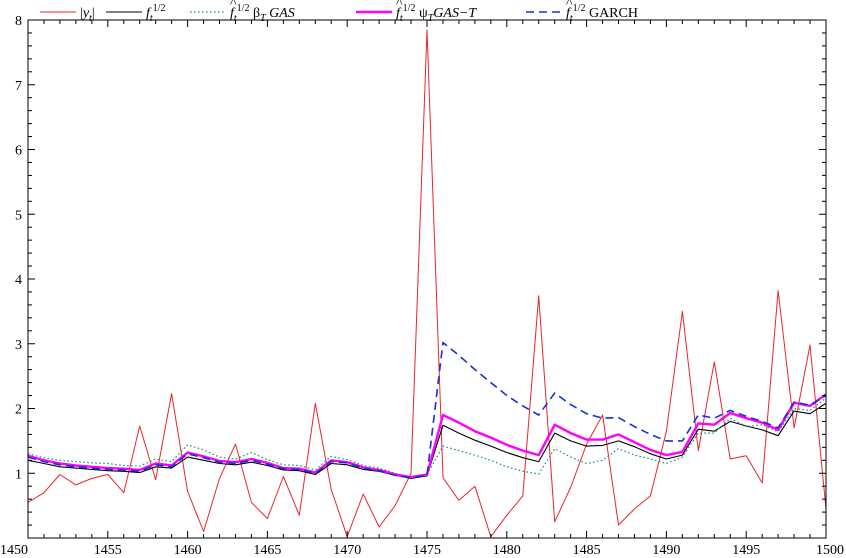  I want to click on legend-label-2: ft1/2 βT GAS, so click(262, 13).